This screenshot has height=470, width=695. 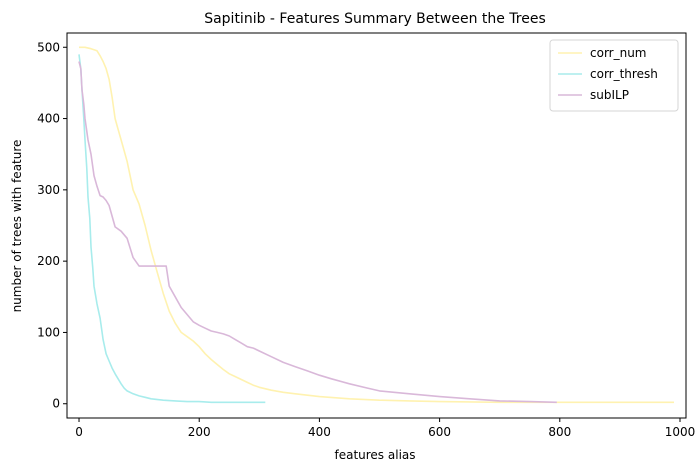 I want to click on legend-label: corr_thresh, so click(x=624, y=74).